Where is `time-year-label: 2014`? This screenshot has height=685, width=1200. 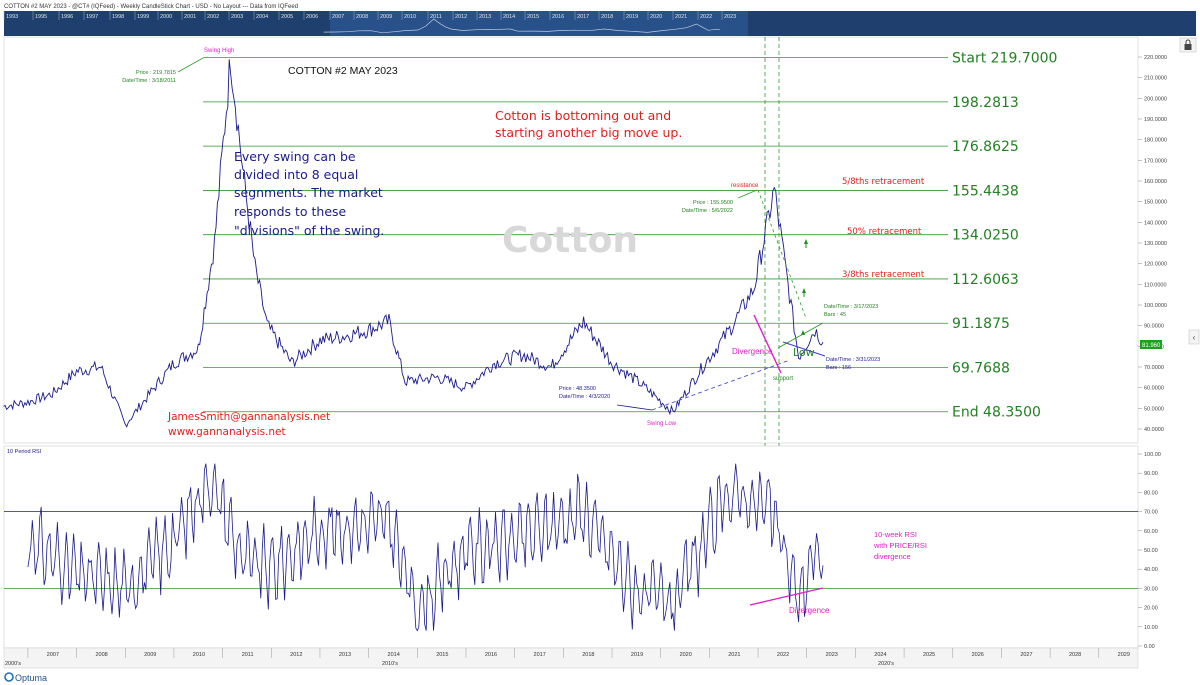 time-year-label: 2014 is located at coordinates (394, 655).